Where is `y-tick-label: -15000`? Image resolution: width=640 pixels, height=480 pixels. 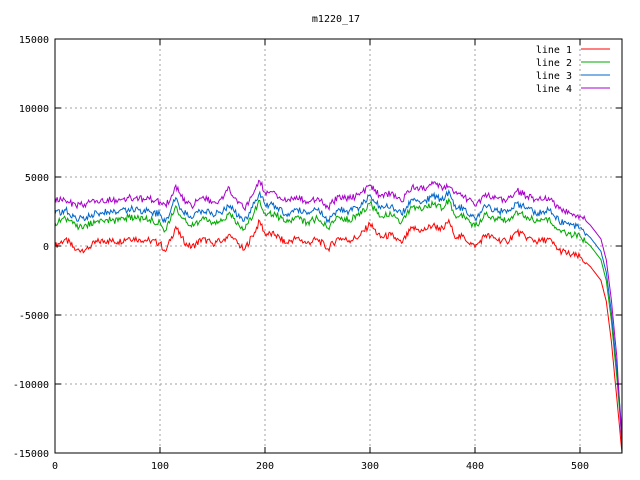
y-tick-label: -15000 is located at coordinates (31, 454).